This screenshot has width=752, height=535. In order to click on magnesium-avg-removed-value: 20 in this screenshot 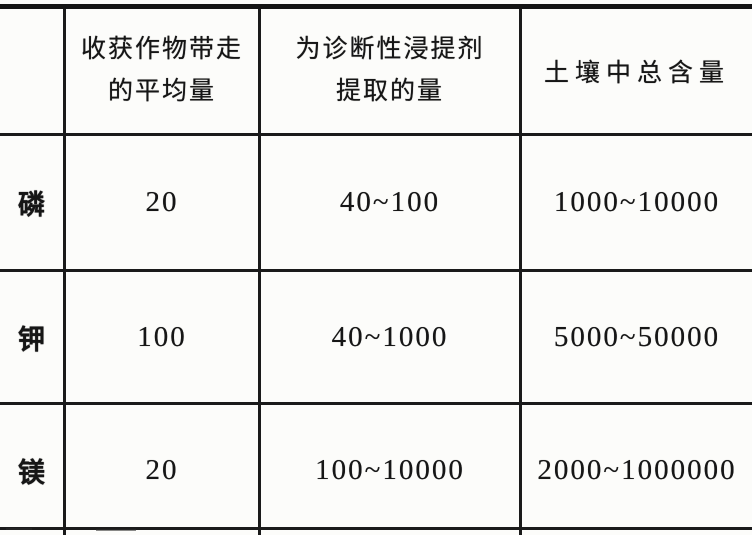, I will do `click(163, 470)`.